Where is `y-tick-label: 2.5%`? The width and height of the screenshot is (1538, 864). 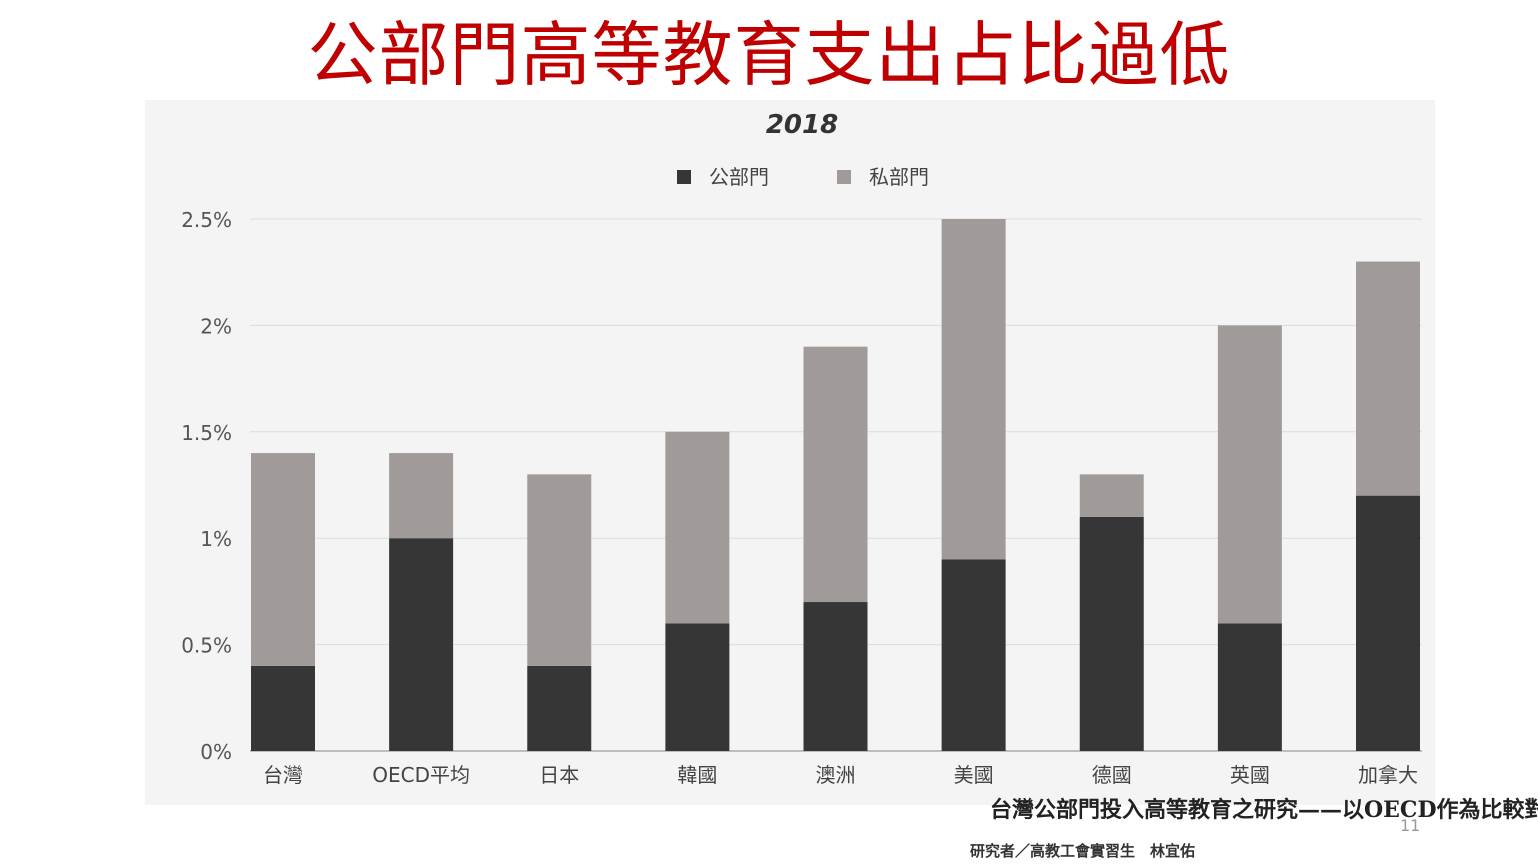
y-tick-label: 2.5% is located at coordinates (206, 220).